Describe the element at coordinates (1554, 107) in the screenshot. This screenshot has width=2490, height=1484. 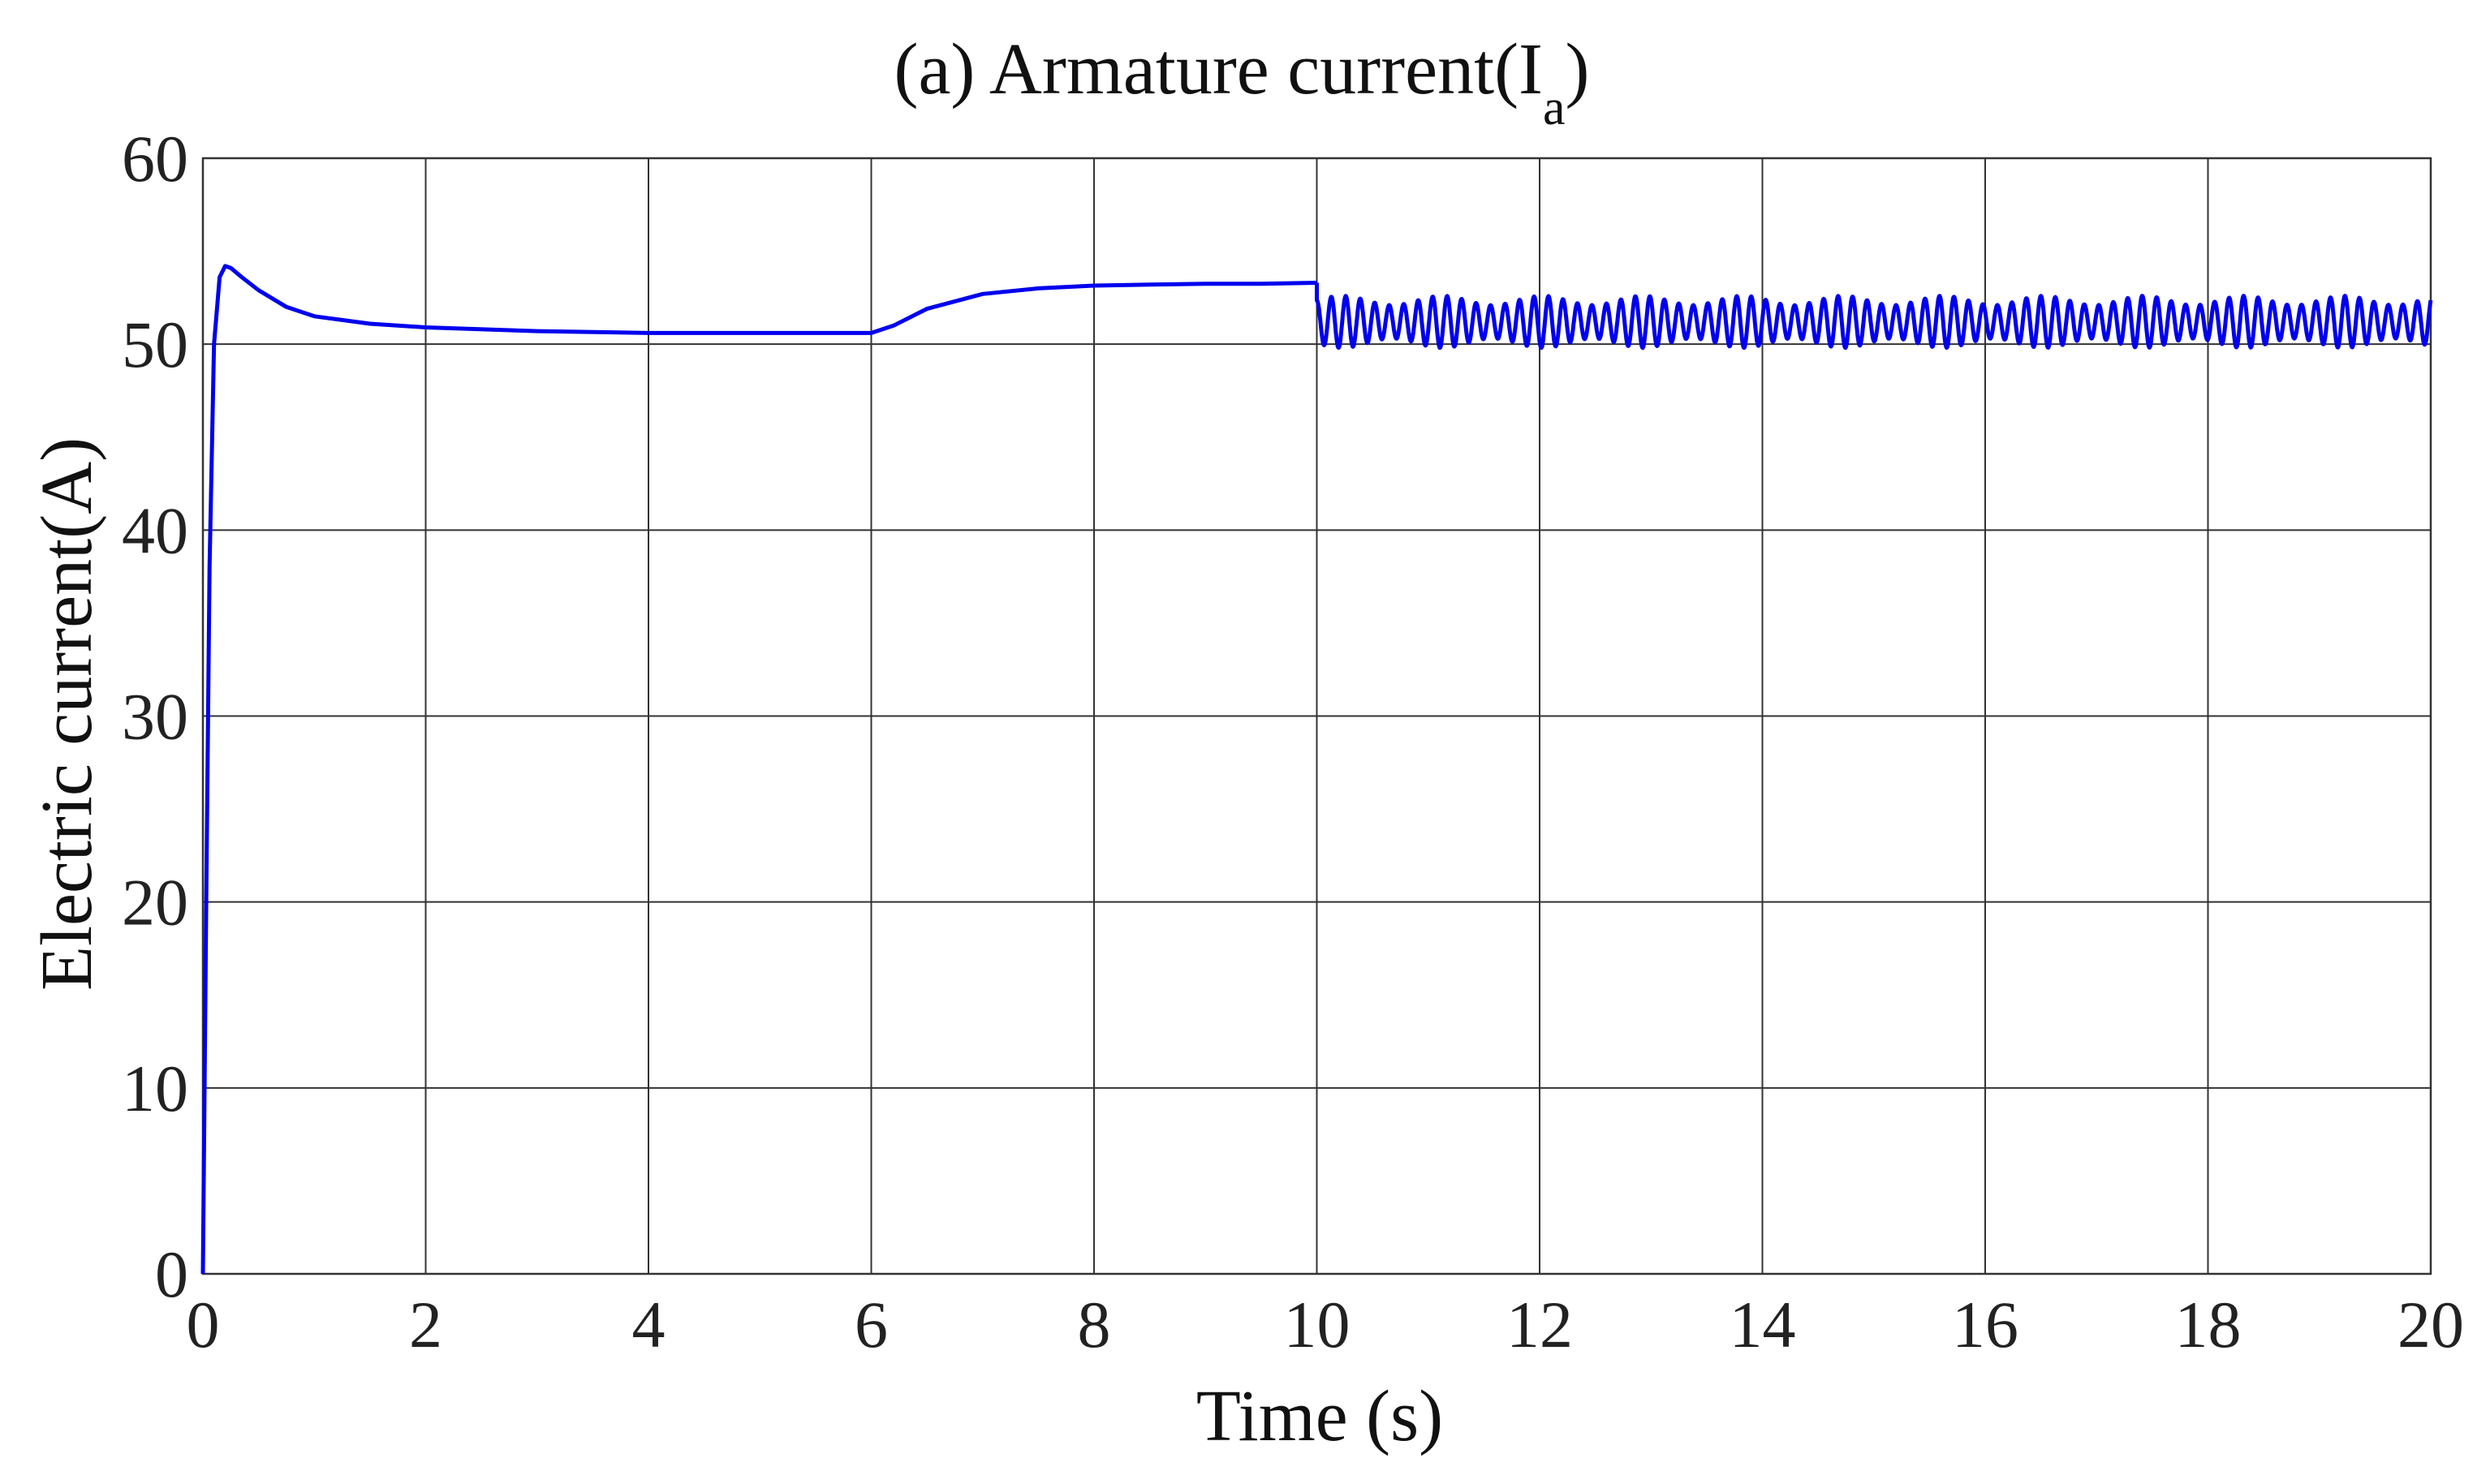
I see `chart-title-subscript: a` at that location.